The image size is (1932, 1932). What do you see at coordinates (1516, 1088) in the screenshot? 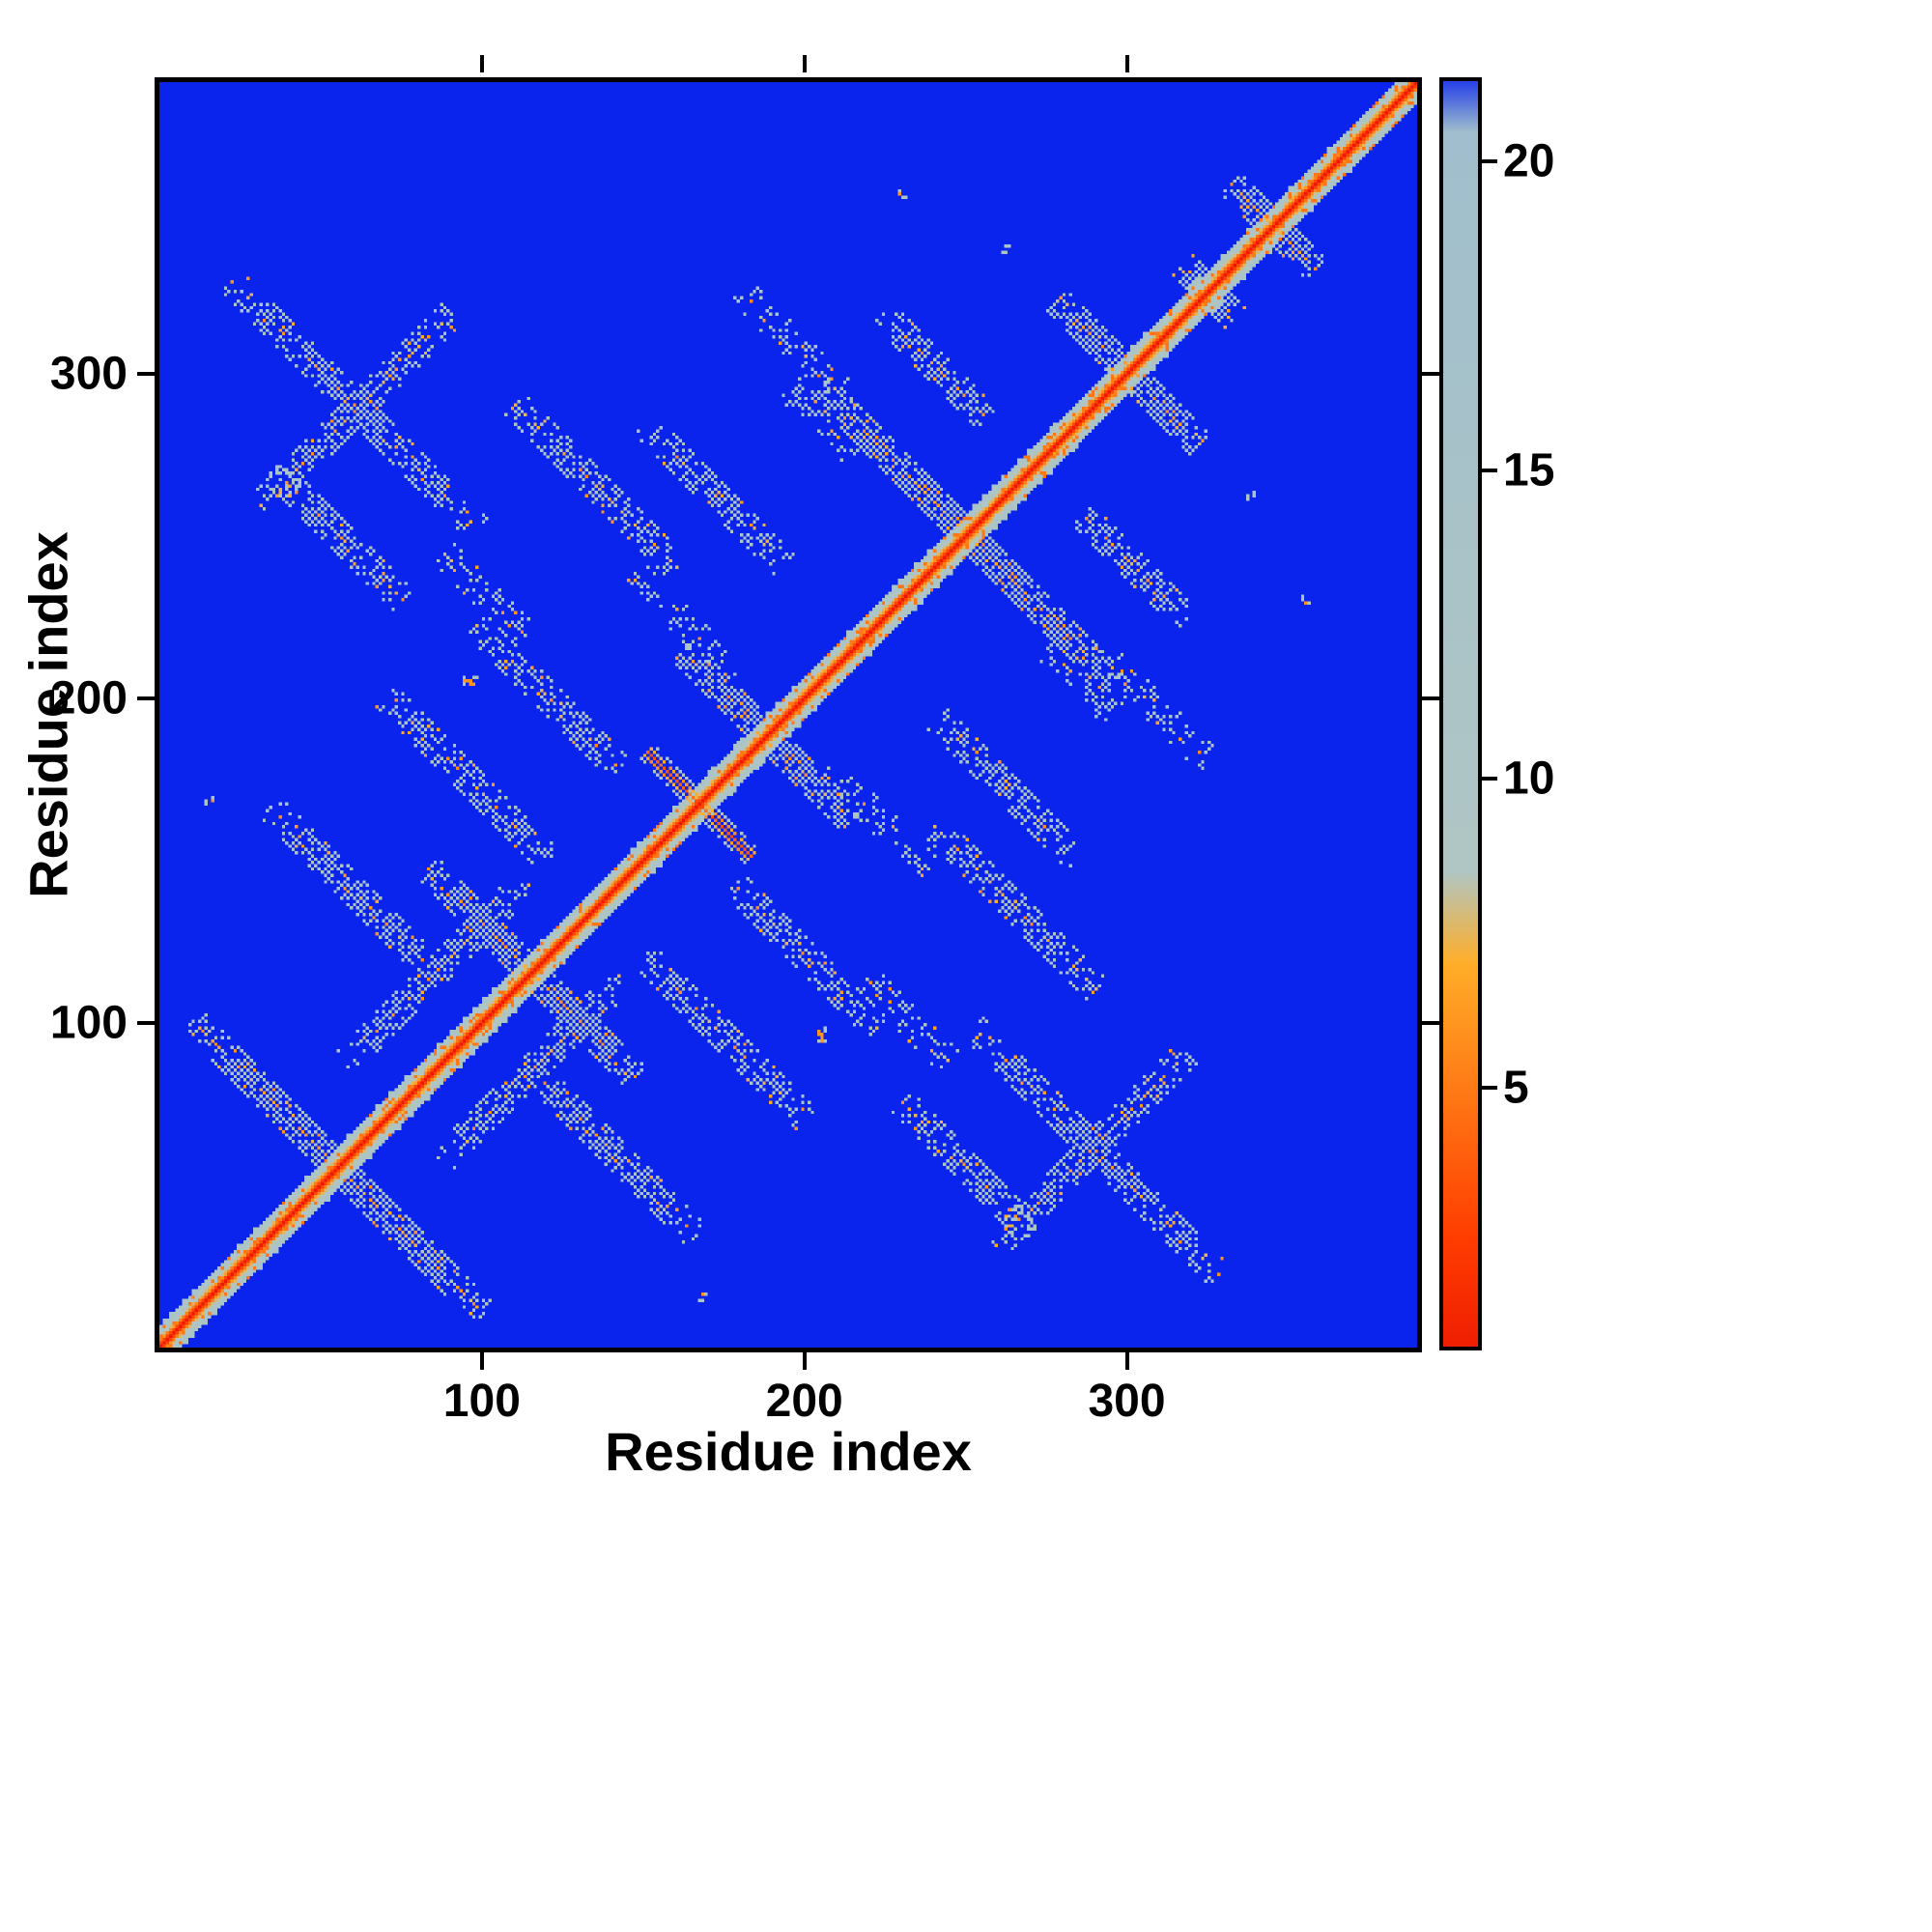
I see `colorbar-tick-label: 5` at bounding box center [1516, 1088].